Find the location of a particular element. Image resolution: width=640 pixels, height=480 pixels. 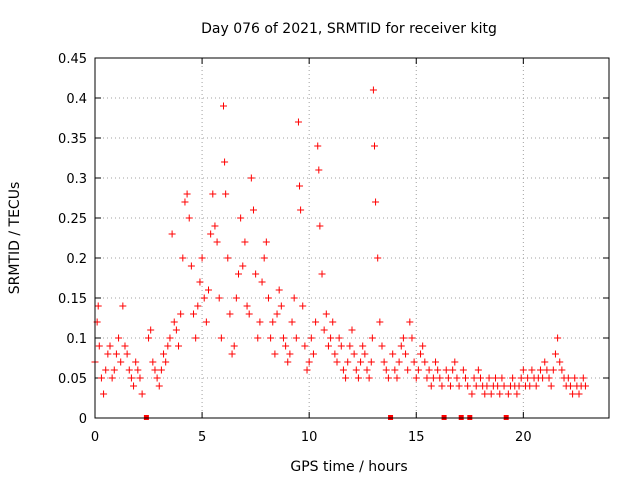

y-tick-label: 0.3 is located at coordinates (76, 179).